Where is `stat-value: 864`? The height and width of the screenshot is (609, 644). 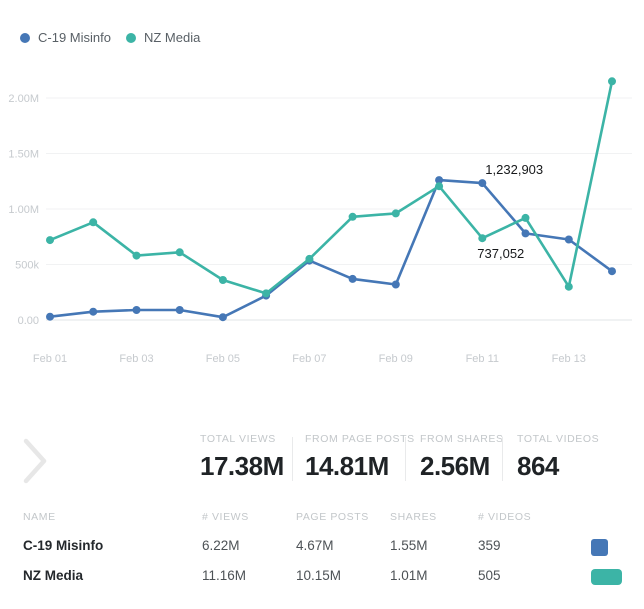 stat-value: 864 is located at coordinates (538, 466).